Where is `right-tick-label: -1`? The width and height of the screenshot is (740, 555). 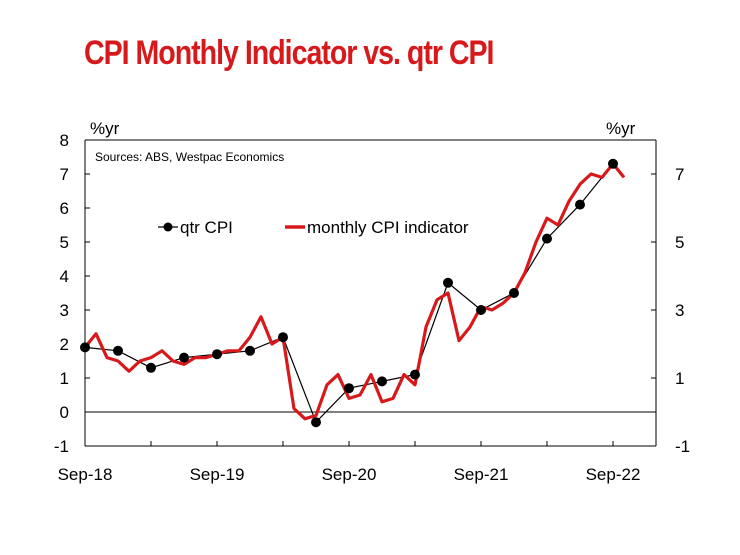 right-tick-label: -1 is located at coordinates (682, 446).